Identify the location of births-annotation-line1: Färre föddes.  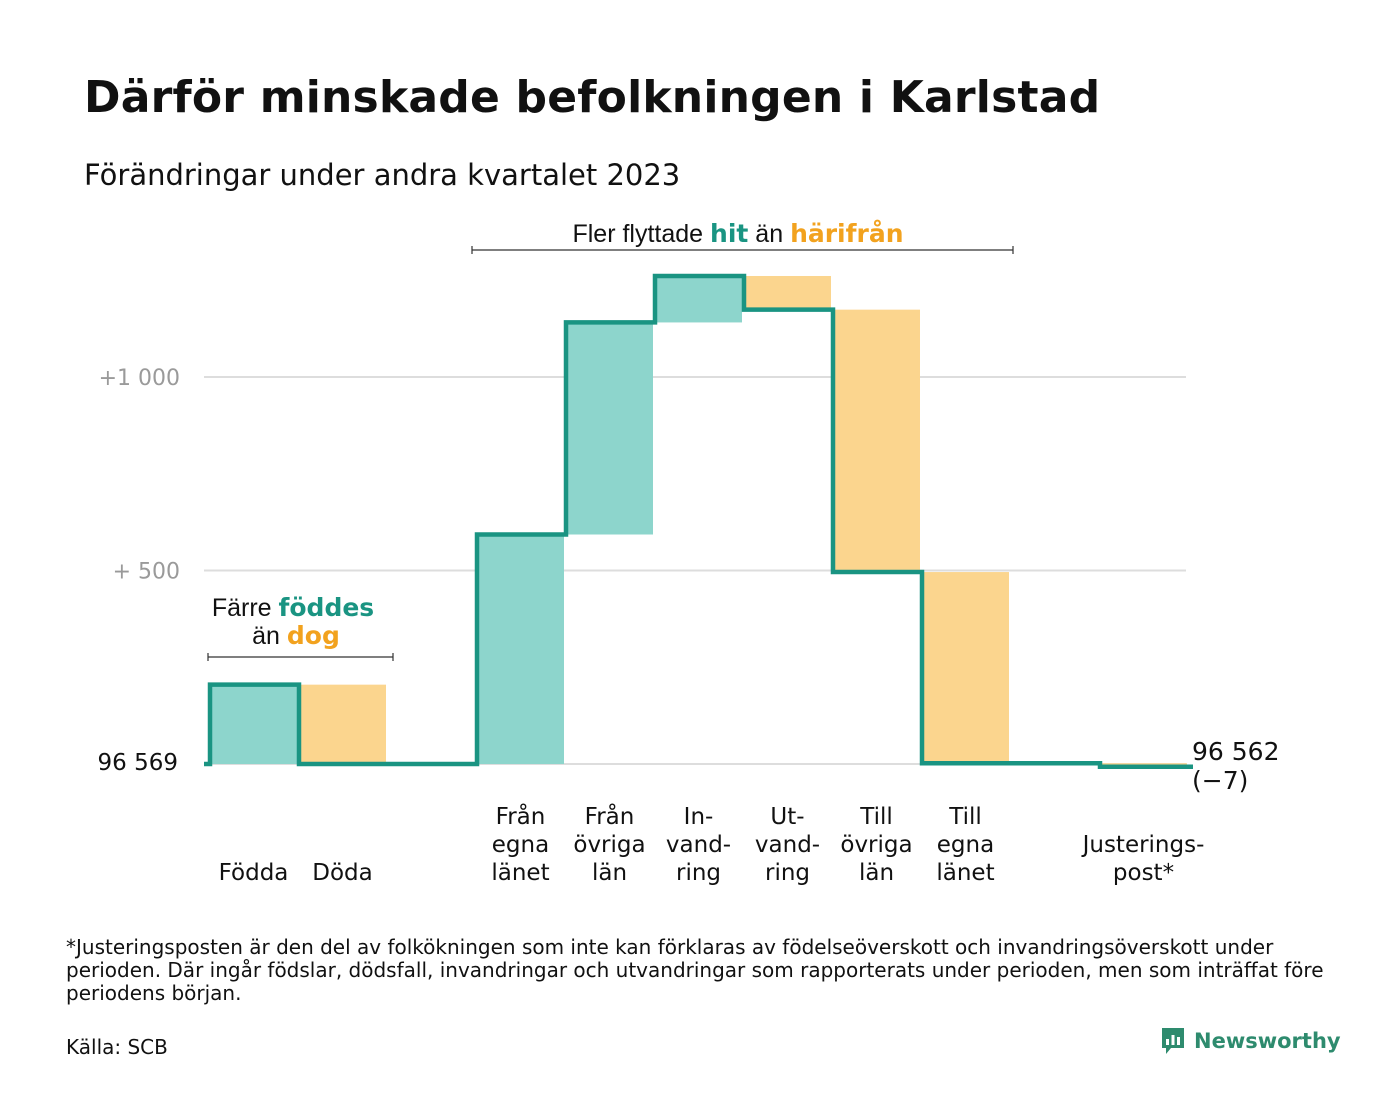
(293, 607).